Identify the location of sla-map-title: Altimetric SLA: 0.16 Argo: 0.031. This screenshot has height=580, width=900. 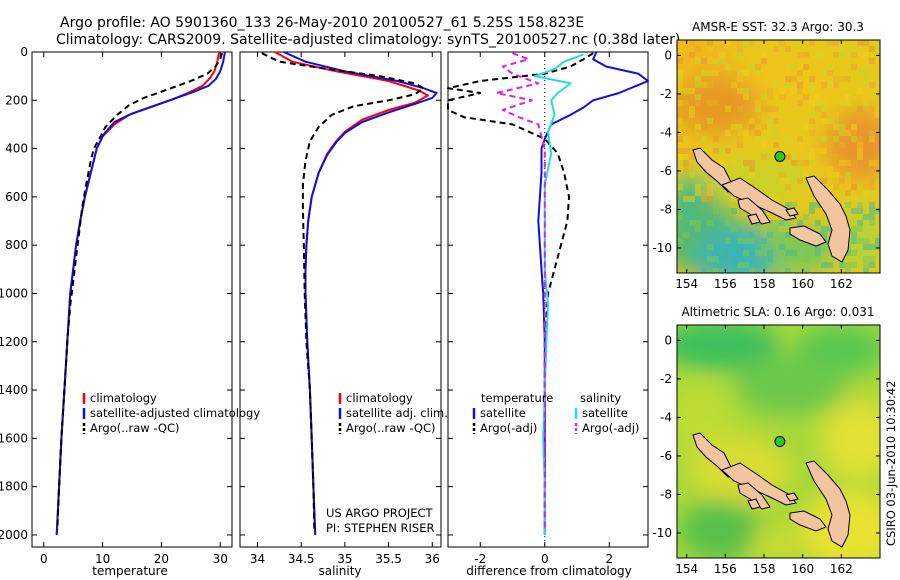
(777, 312).